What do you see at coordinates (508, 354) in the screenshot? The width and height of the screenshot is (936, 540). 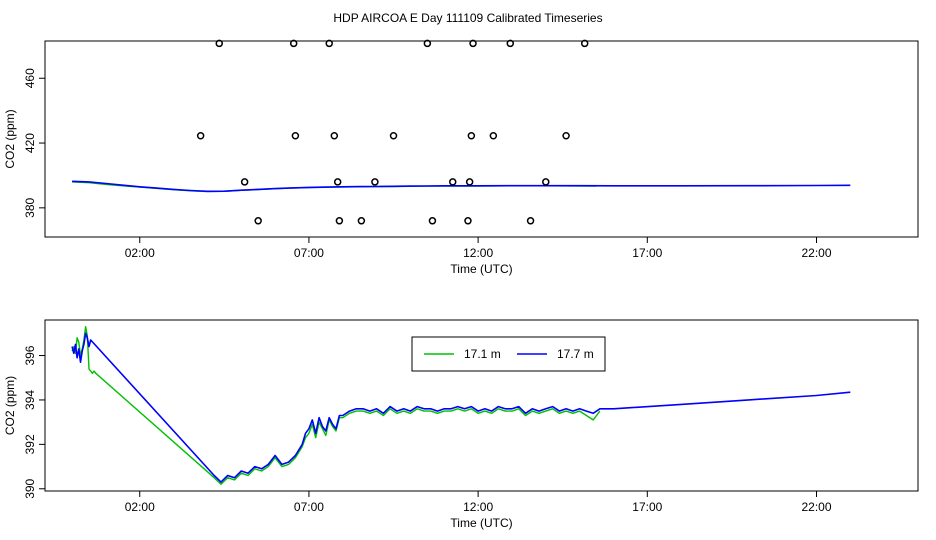 I see `legend: 17.1 m 17.7 m` at bounding box center [508, 354].